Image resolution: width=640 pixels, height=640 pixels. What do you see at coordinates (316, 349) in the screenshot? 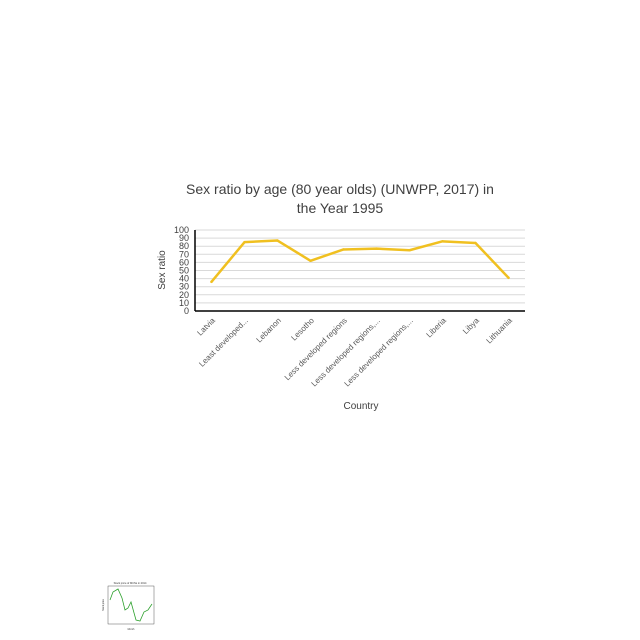
I see `x-category-label: Less developed regions` at bounding box center [316, 349].